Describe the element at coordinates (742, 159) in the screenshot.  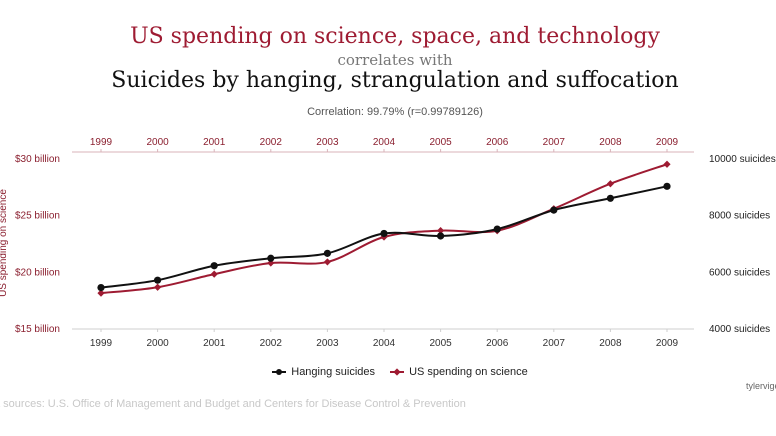
I see `right-y-tick-label: 10000 suicides` at that location.